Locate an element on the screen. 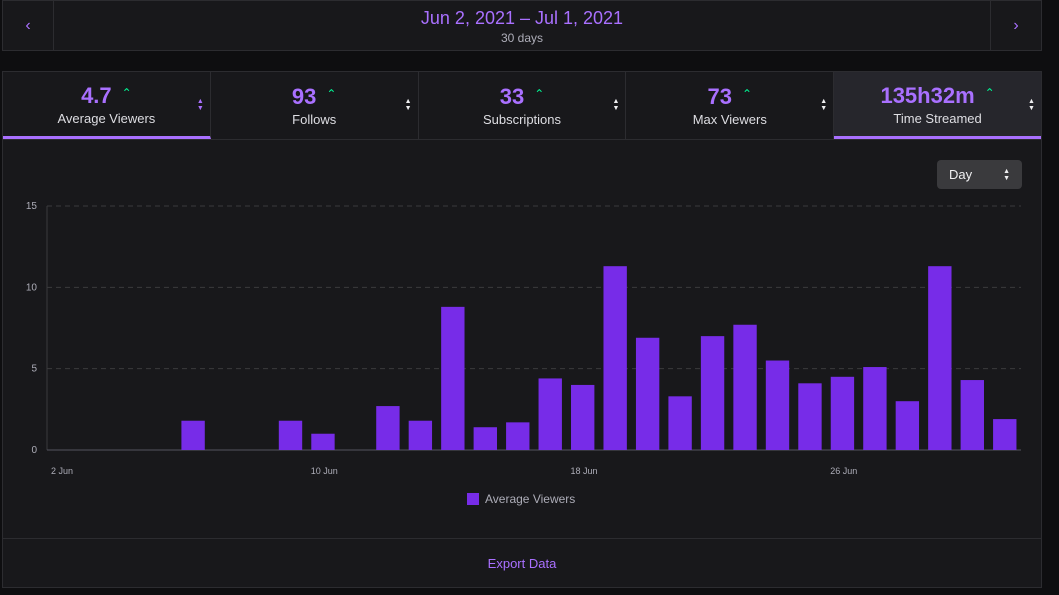 The width and height of the screenshot is (1059, 595). bar-27-jun is located at coordinates (875, 408).